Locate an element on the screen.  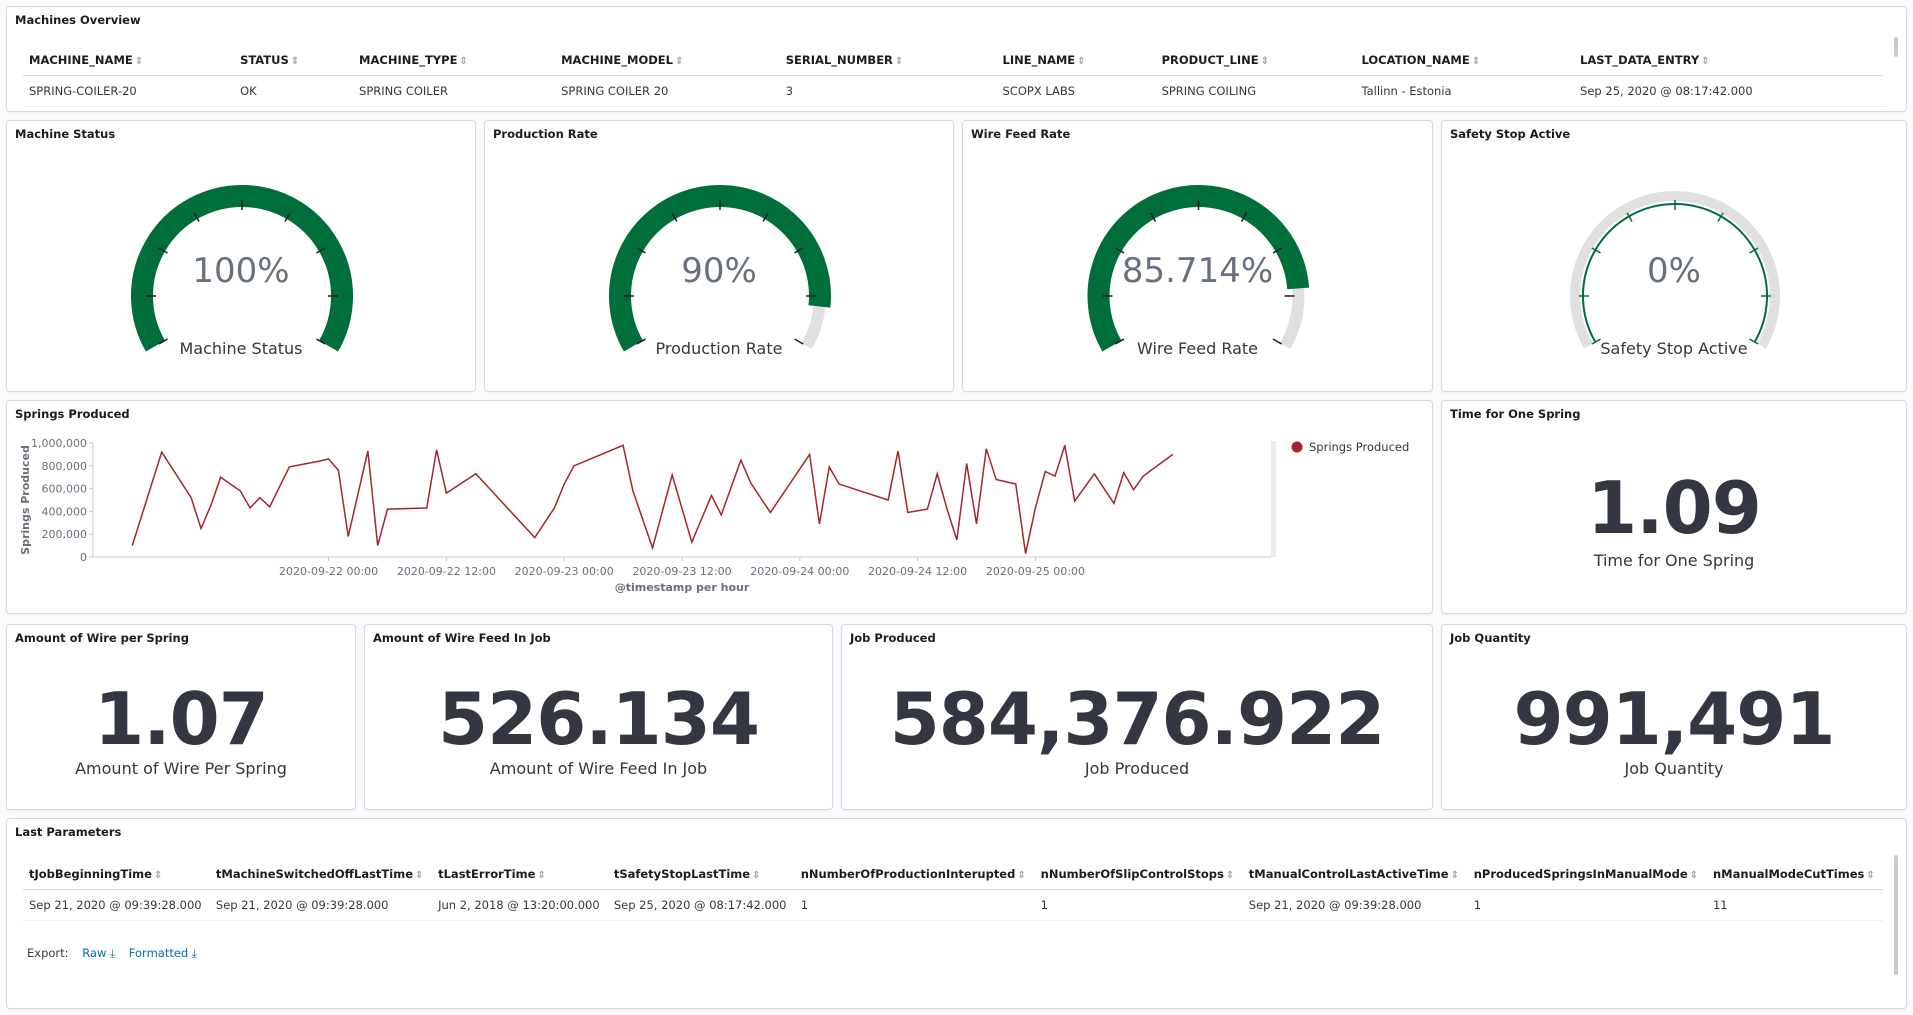
column-header: MACHINE_TYPE ⇕ is located at coordinates (454, 60).